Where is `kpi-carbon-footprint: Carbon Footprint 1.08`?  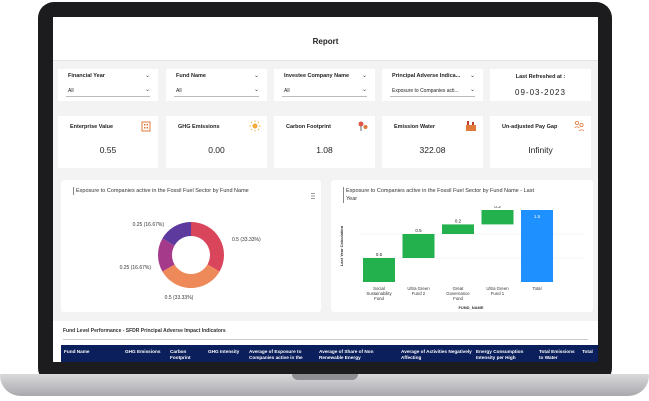 kpi-carbon-footprint: Carbon Footprint 1.08 is located at coordinates (324, 142).